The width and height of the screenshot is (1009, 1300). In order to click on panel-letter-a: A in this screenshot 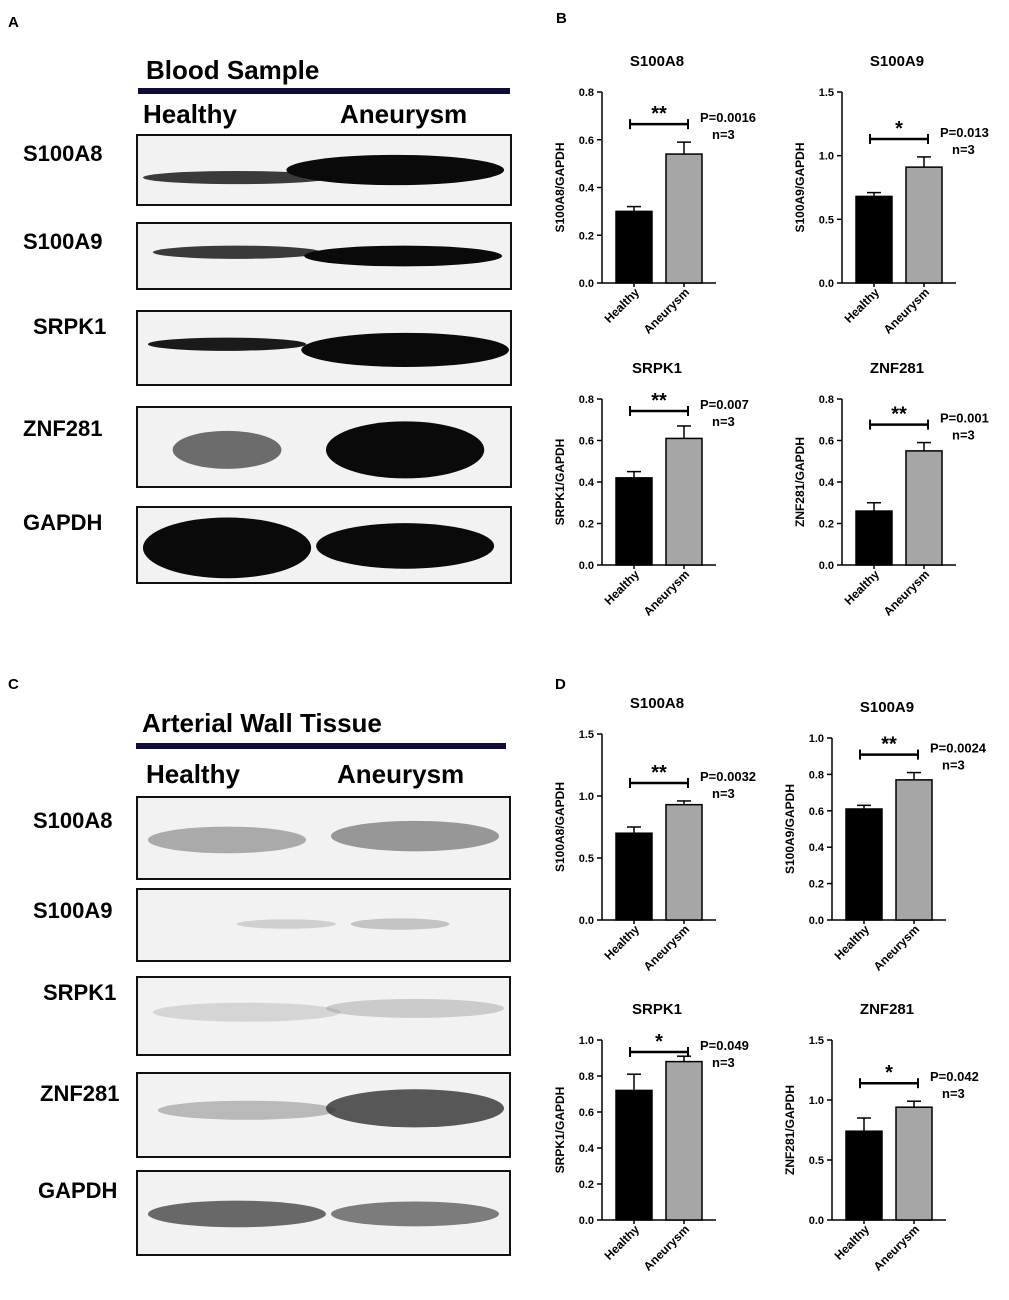, I will do `click(13, 22)`.